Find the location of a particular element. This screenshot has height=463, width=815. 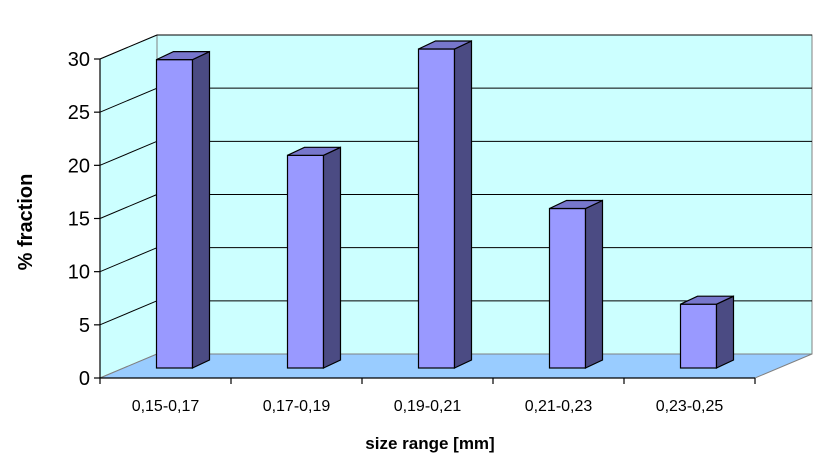

y-tick-labels: 0 5 10 15 20 25 30 is located at coordinates (79, 219).